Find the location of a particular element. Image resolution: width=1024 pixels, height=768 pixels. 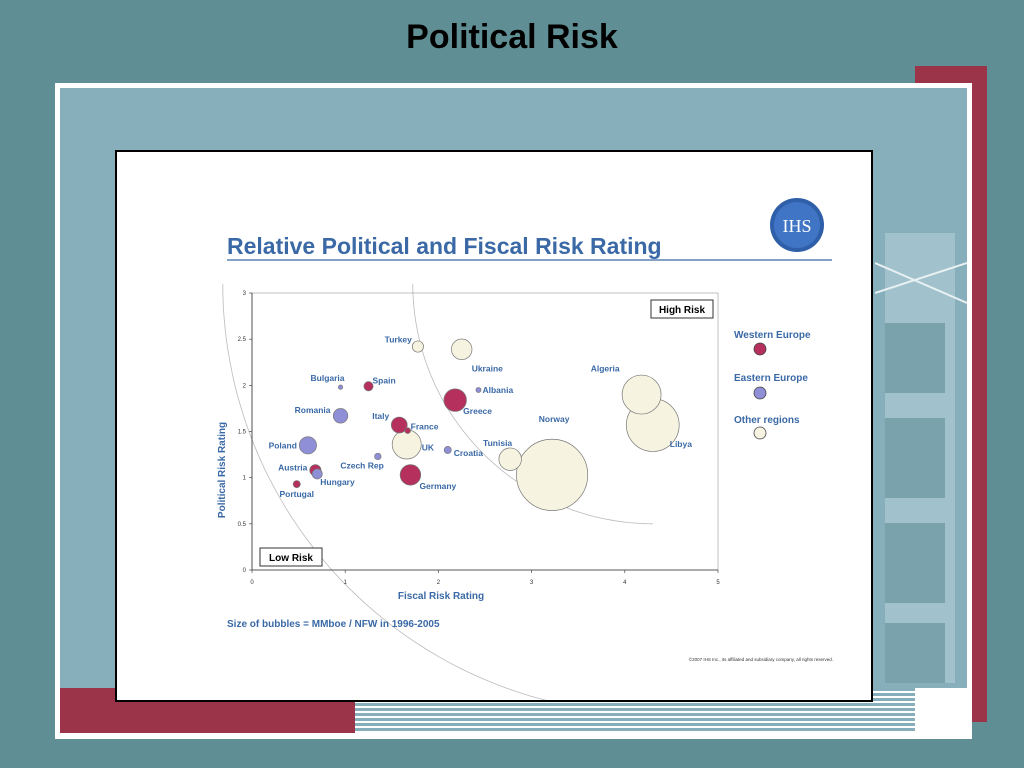

bubble-germany is located at coordinates (410, 475).